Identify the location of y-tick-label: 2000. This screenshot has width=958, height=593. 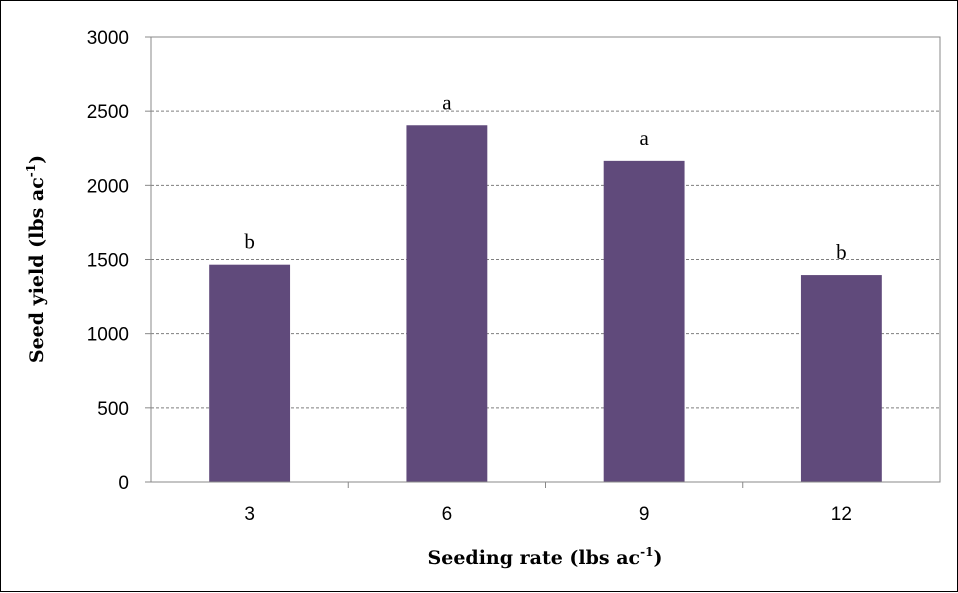
(108, 186).